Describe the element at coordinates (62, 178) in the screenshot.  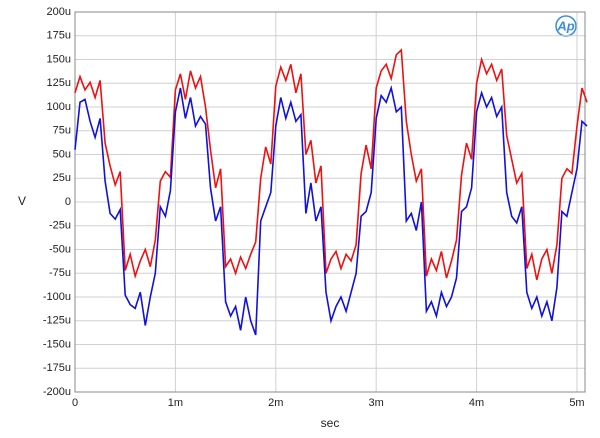
I see `y-tick-label: 25u` at that location.